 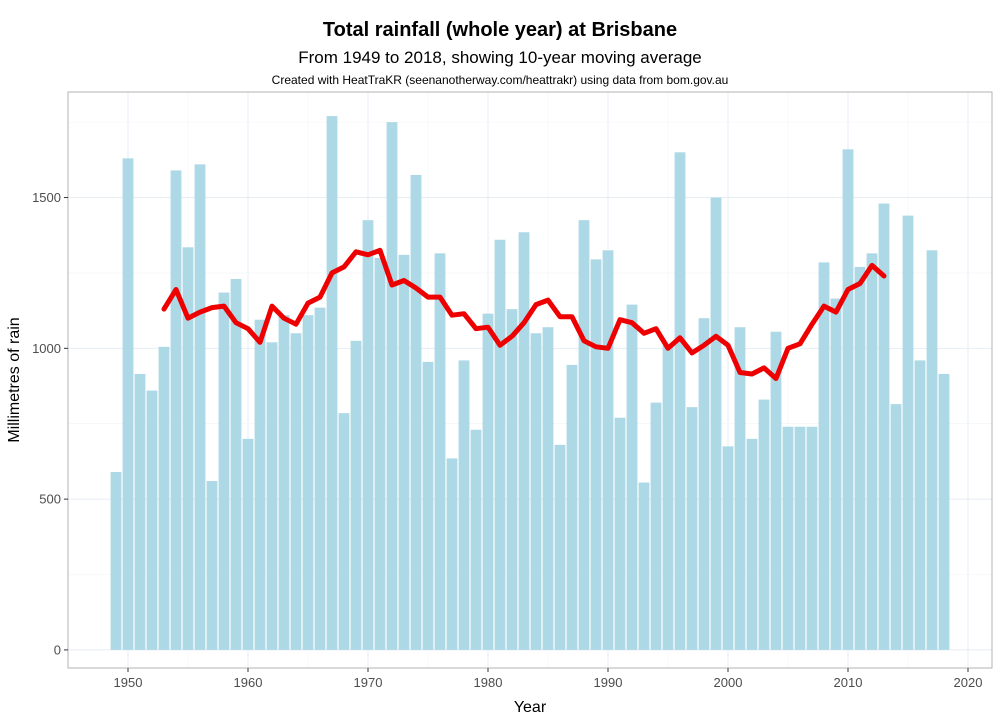 I want to click on y-tick-label: 0, so click(x=57, y=649).